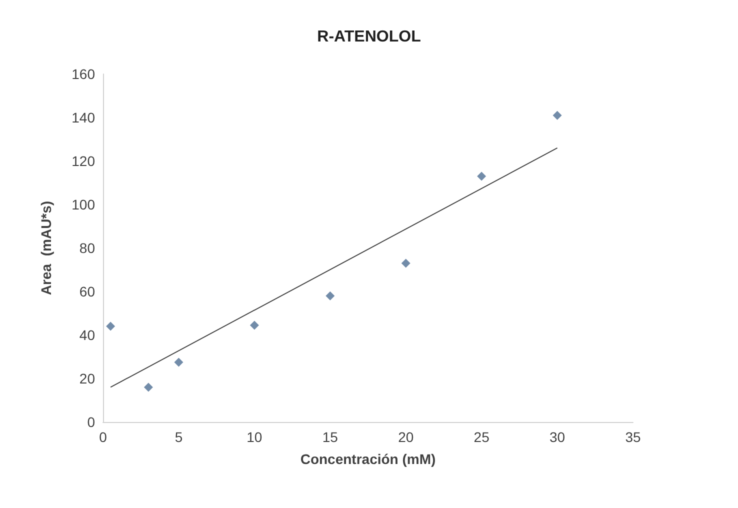 Image resolution: width=738 pixels, height=508 pixels. Describe the element at coordinates (178, 437) in the screenshot. I see `x-tick-label: 5` at that location.